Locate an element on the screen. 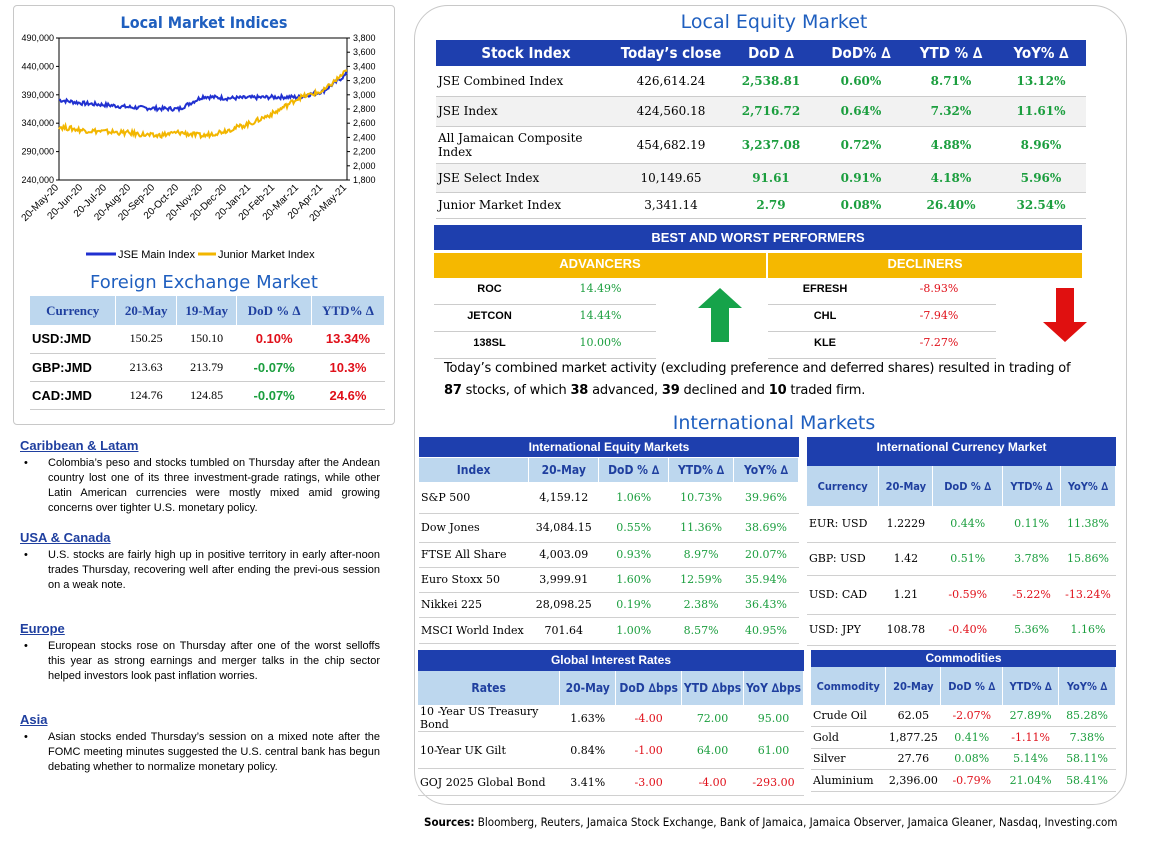 The image size is (1153, 841). comm-name: Aluminium is located at coordinates (848, 780).